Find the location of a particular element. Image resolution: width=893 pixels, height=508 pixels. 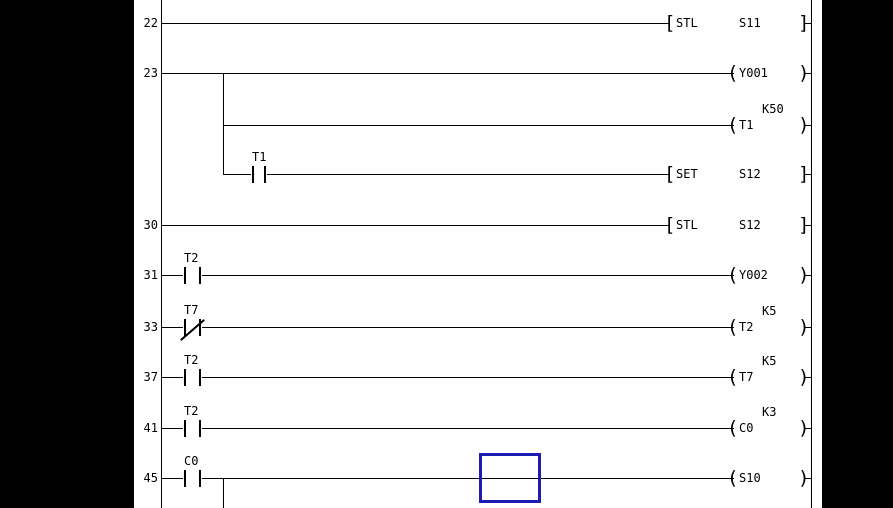

instruction-operand: S11 is located at coordinates (750, 23).